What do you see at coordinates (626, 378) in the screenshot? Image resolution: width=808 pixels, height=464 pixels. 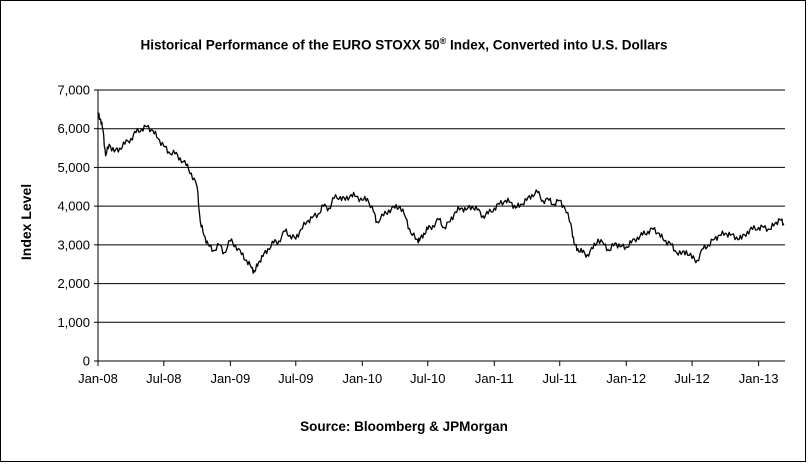 I see `x-tick-label: Jan-12` at bounding box center [626, 378].